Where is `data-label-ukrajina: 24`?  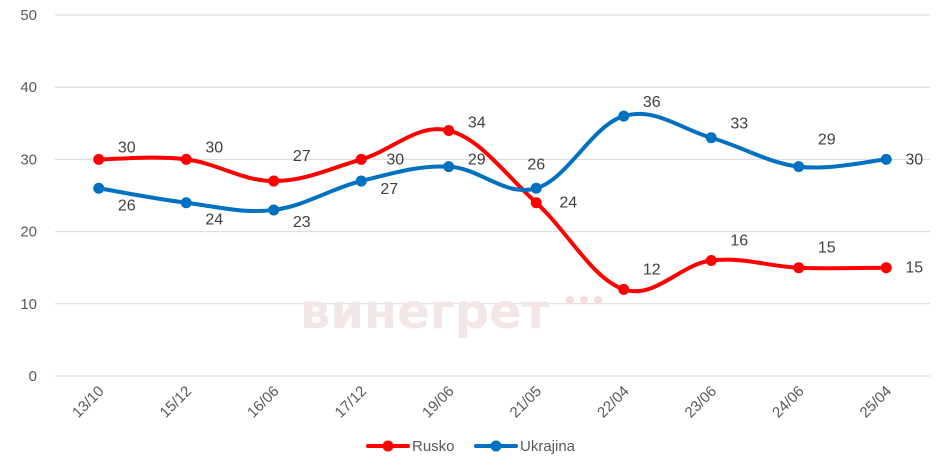 data-label-ukrajina: 24 is located at coordinates (214, 220).